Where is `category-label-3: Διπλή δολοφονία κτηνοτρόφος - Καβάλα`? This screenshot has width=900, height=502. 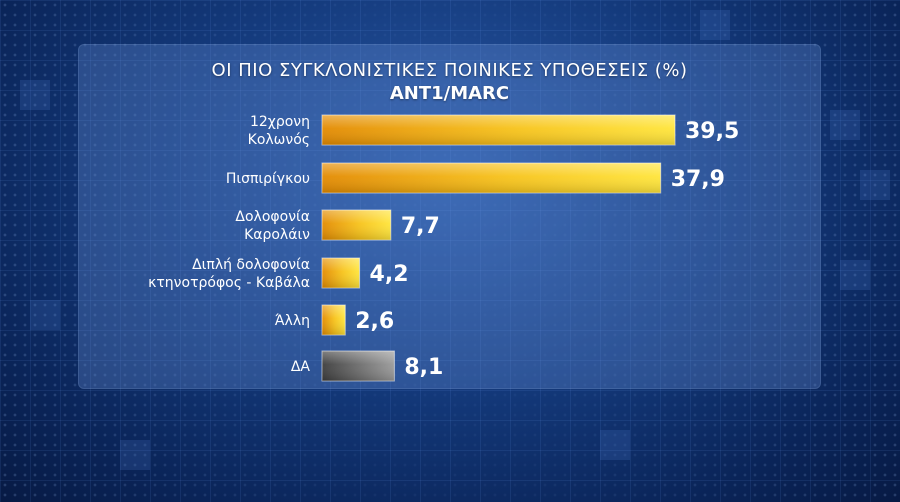
category-label-3: Διπλή δολοφονία κτηνοτρόφος - Καβάλα is located at coordinates (229, 274).